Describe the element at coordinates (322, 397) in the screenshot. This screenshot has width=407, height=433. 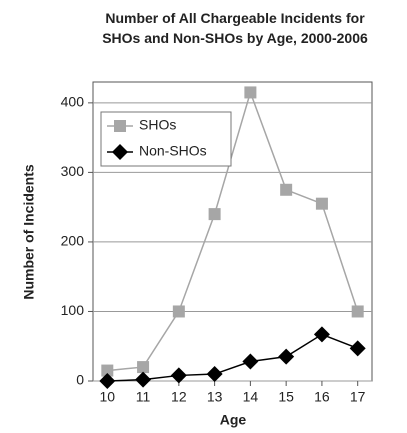
I see `x-tick-label: 16` at that location.